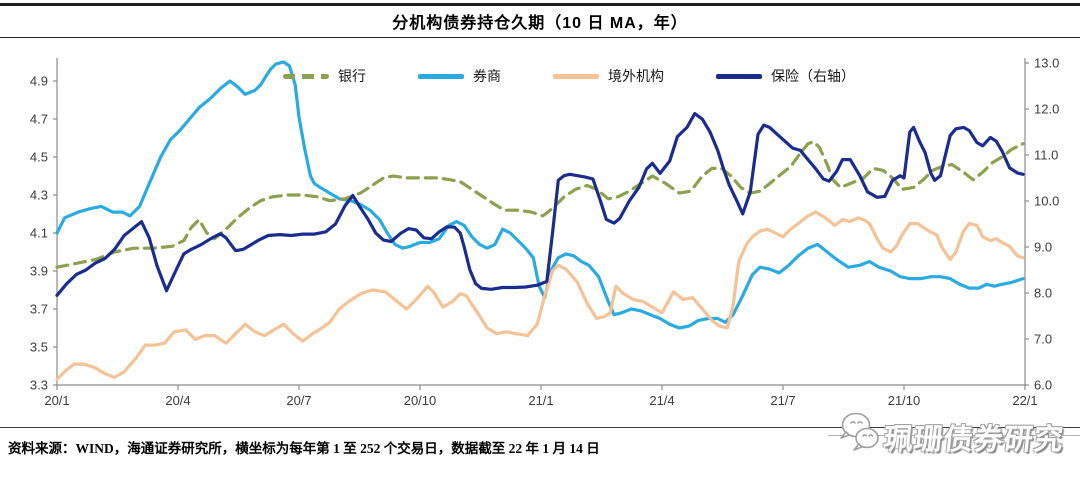  What do you see at coordinates (540, 23) in the screenshot?
I see `chart-title: 分机构债券持仓久期（10 日 MA，年）` at bounding box center [540, 23].